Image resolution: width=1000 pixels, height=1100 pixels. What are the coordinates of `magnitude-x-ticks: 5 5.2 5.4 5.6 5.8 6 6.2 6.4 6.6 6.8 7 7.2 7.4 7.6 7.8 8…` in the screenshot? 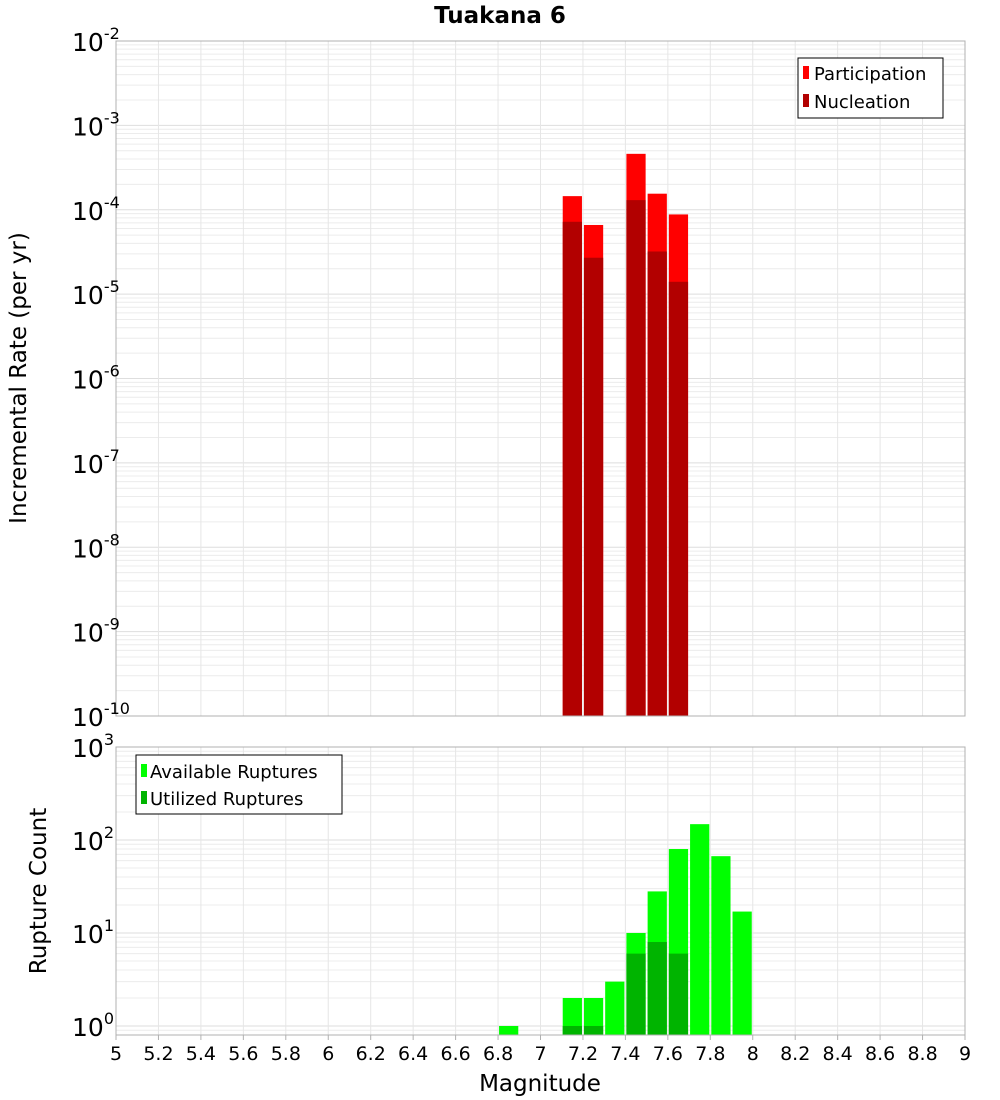 It's located at (540, 1050).